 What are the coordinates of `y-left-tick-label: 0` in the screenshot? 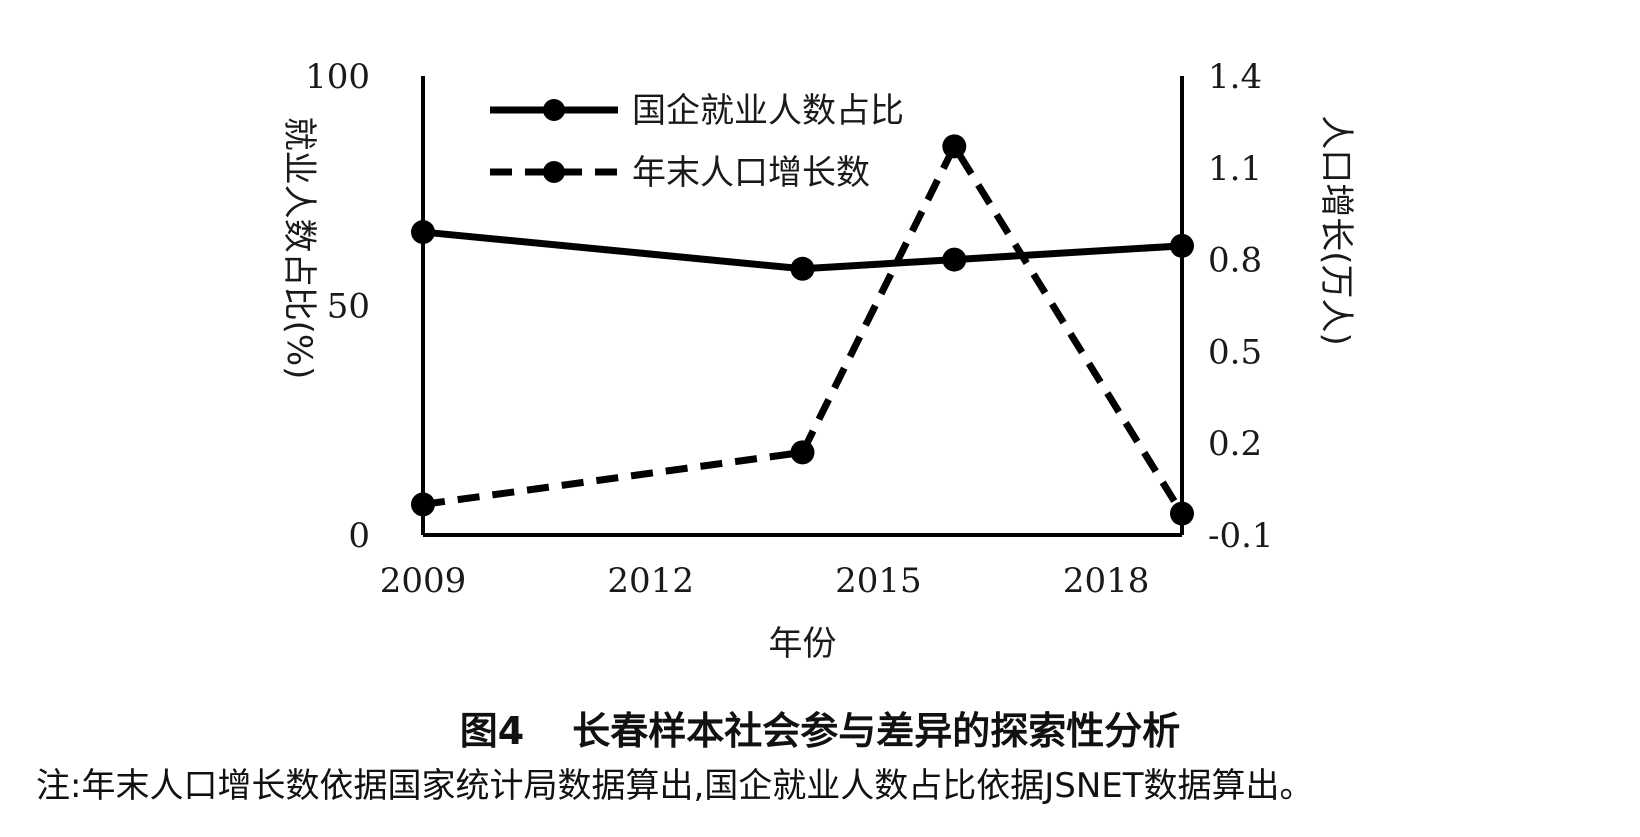 It's located at (359, 536).